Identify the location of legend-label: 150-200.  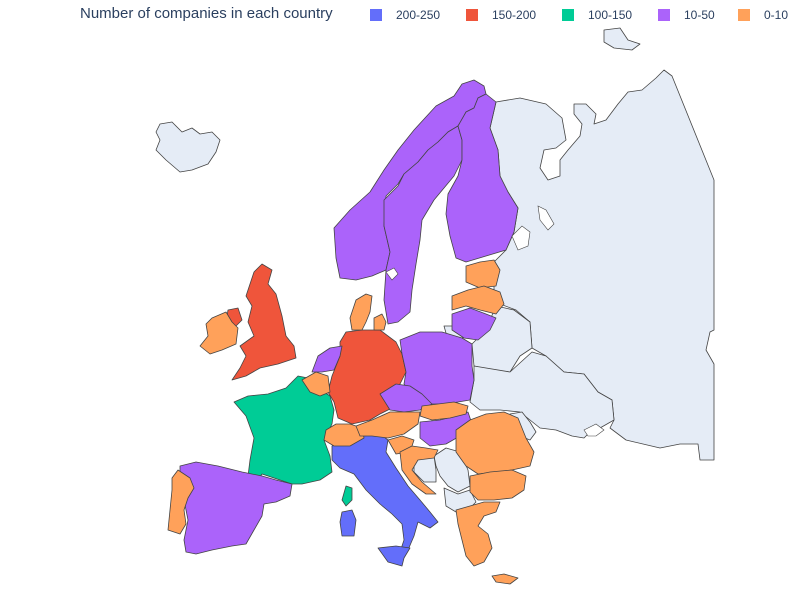
(514, 15).